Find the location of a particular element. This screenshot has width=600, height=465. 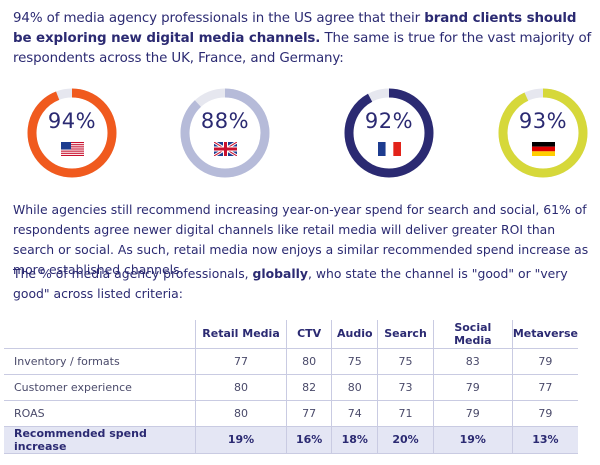

row-label: Inventory / formats is located at coordinates (100, 361).